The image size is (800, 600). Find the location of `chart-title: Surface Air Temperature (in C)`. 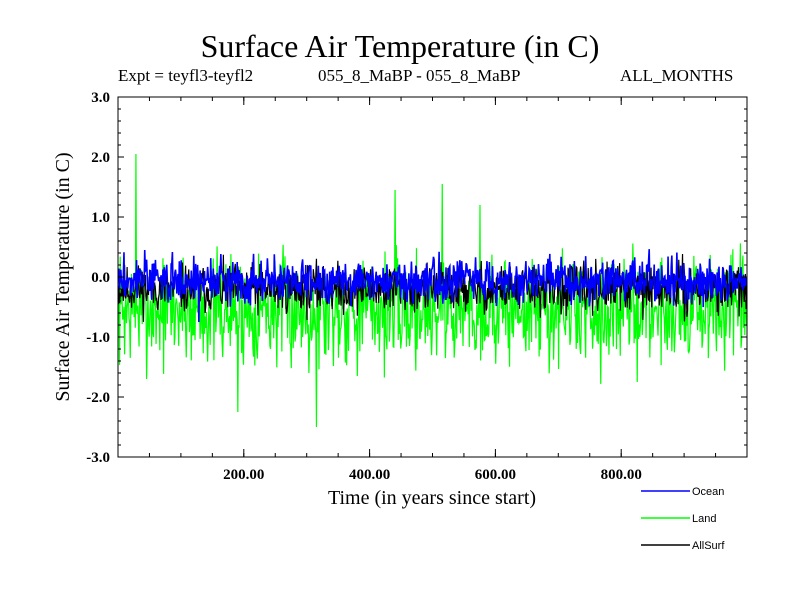

chart-title: Surface Air Temperature (in C) is located at coordinates (400, 46).